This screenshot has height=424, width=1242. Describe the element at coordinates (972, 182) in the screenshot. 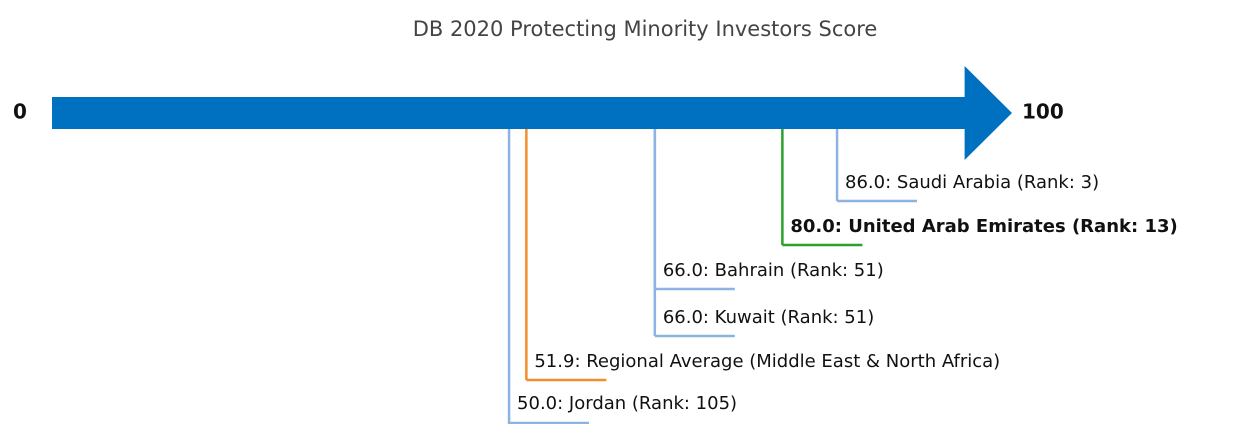

I see `point-label: 86.0: Saudi Arabia (Rank: 3)` at that location.